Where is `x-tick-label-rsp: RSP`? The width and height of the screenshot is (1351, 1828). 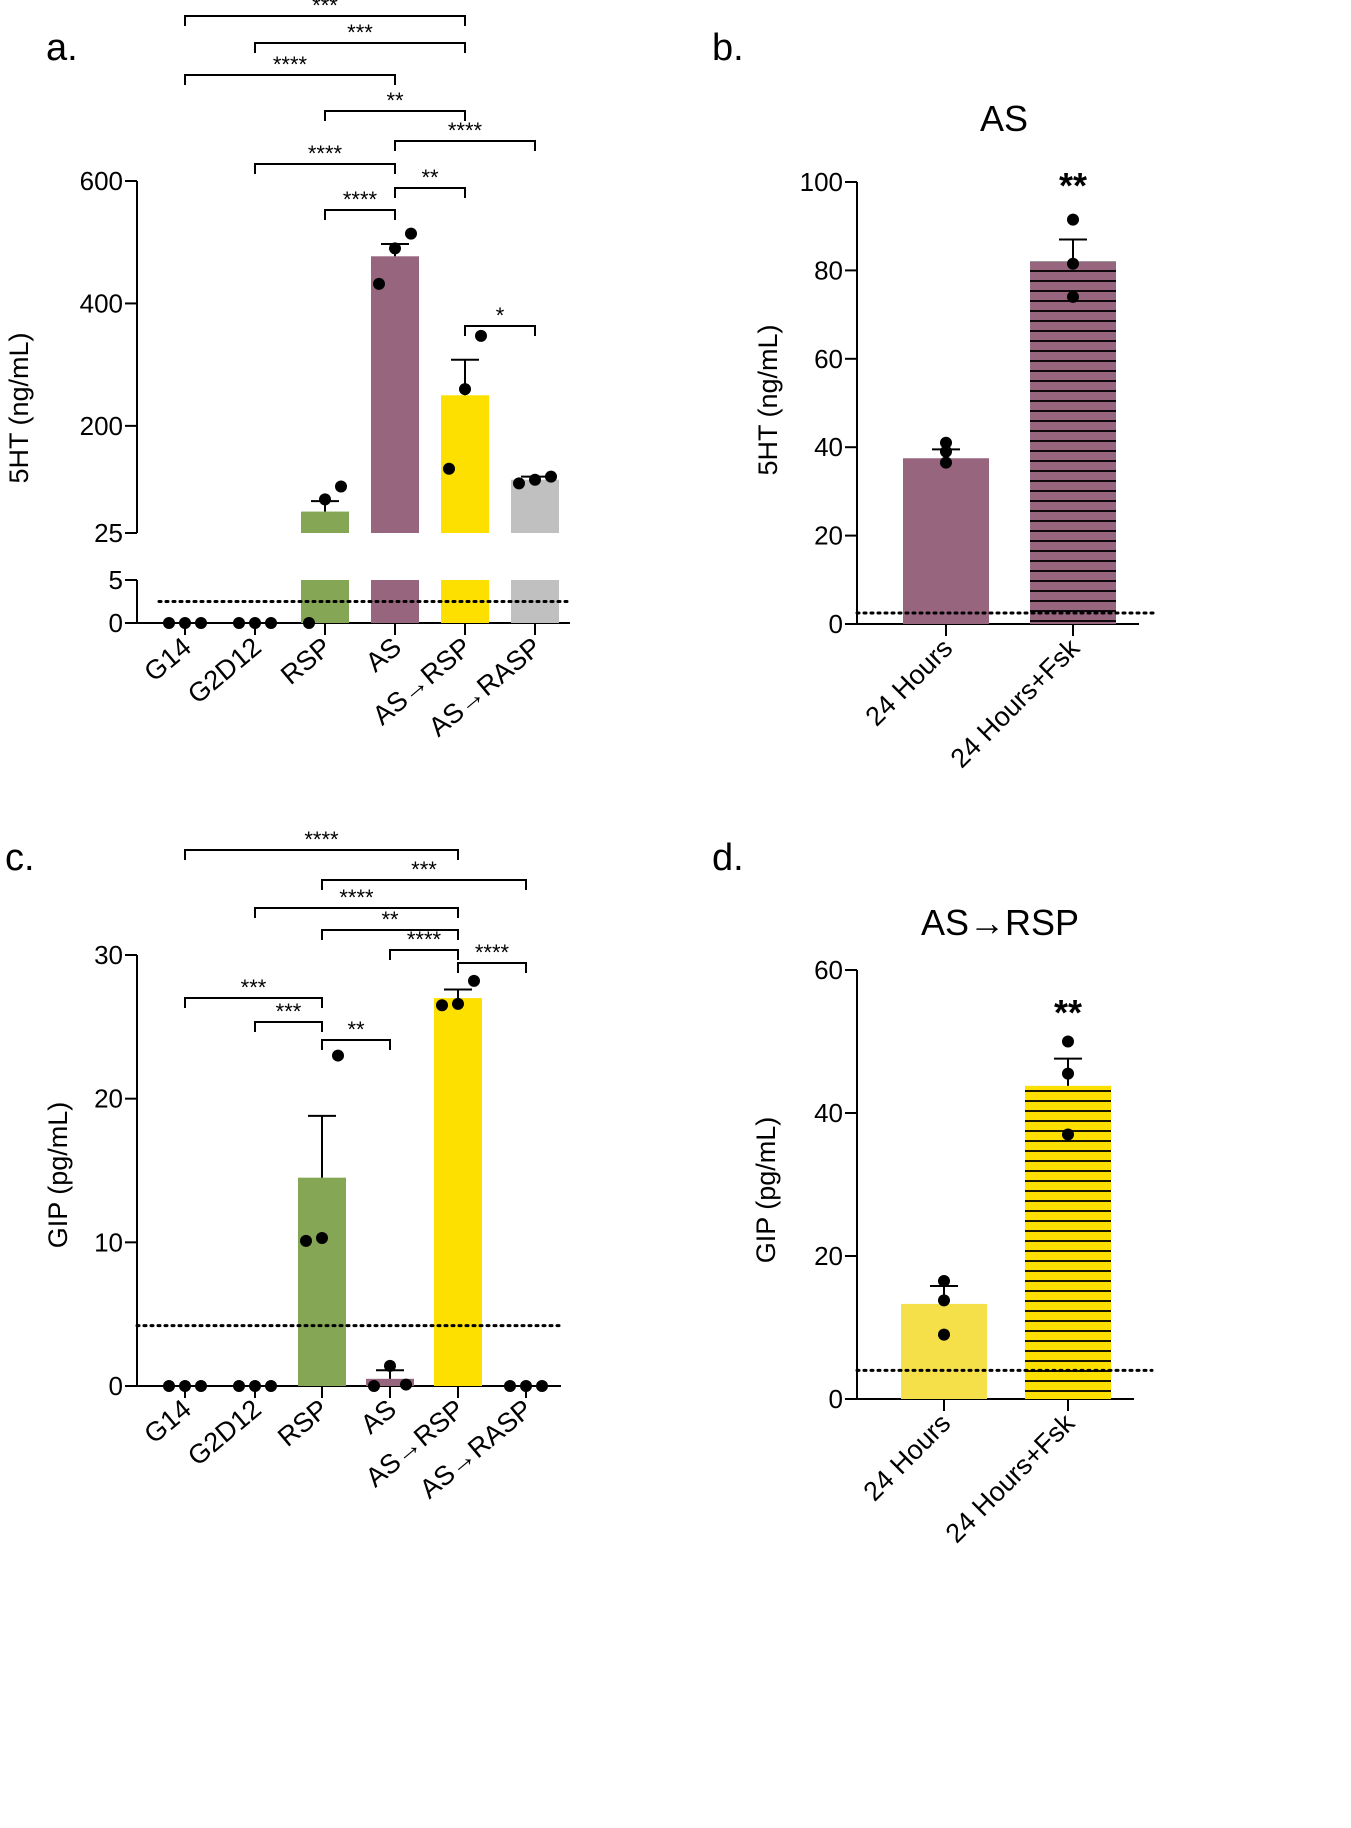
x-tick-label-rsp: RSP is located at coordinates (306, 661).